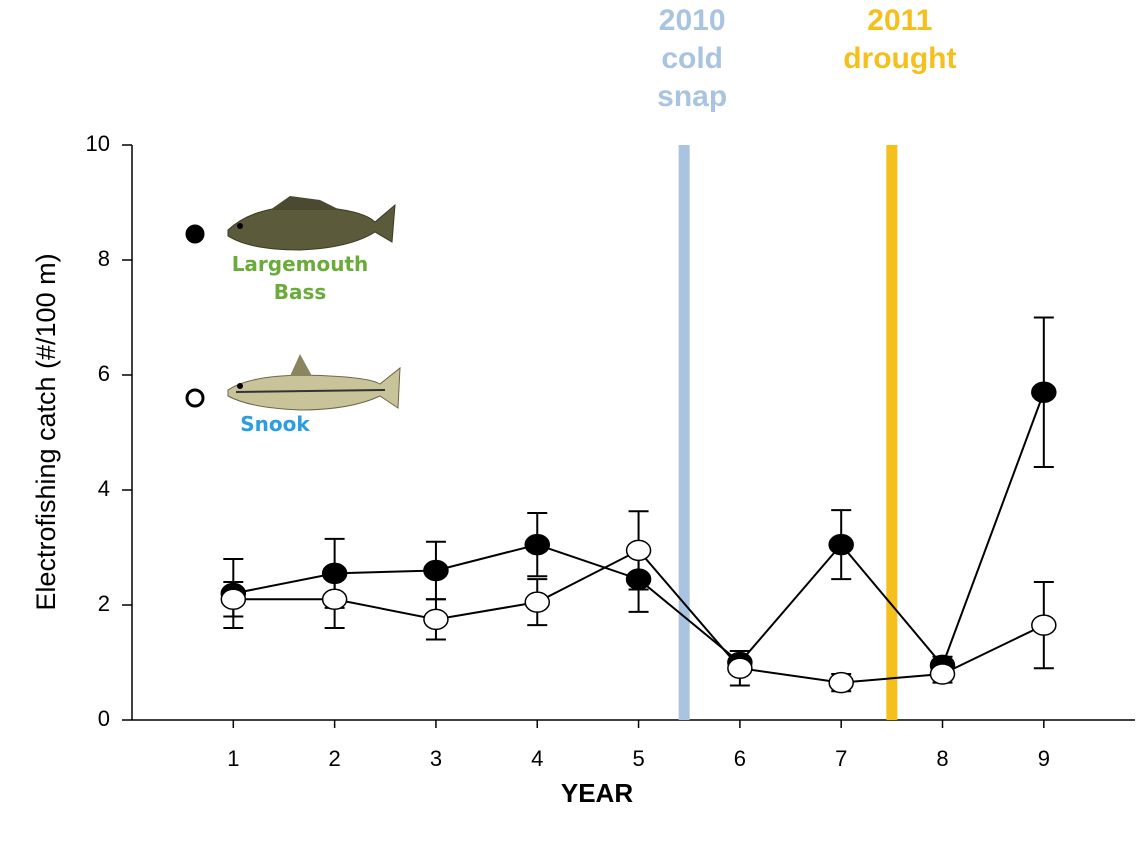  What do you see at coordinates (104, 373) in the screenshot?
I see `y-tick-label: 6` at bounding box center [104, 373].